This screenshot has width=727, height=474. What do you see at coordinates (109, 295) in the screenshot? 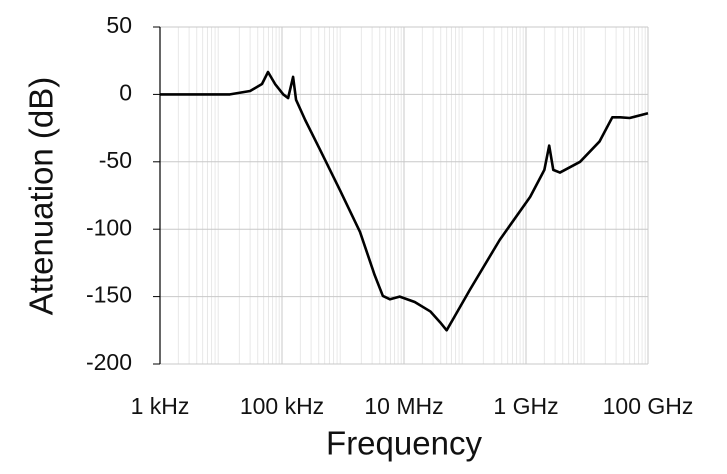
I see `y-tick-label: -150` at bounding box center [109, 295].